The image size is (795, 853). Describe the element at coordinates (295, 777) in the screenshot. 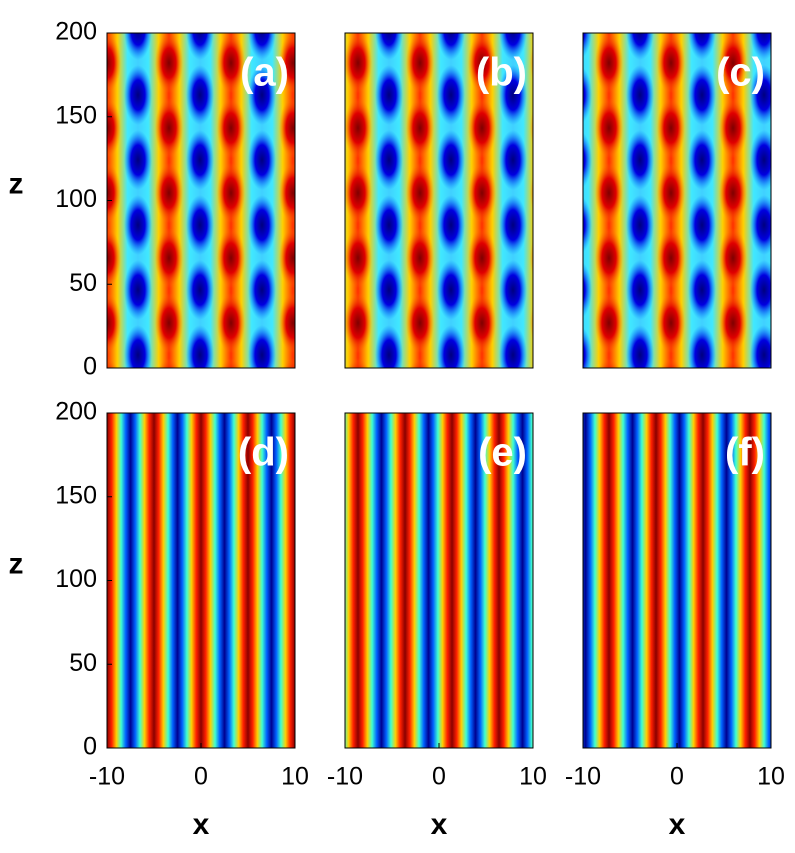

I see `x-tick-label: 10` at that location.